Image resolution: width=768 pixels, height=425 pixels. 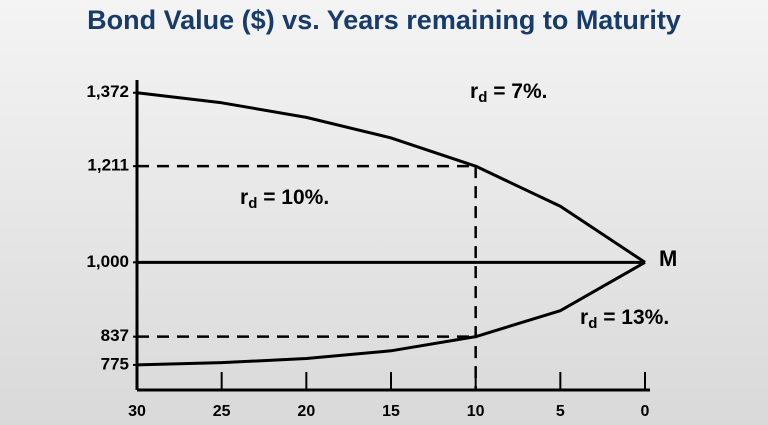 I want to click on x-tick-label: 0, so click(x=645, y=411).